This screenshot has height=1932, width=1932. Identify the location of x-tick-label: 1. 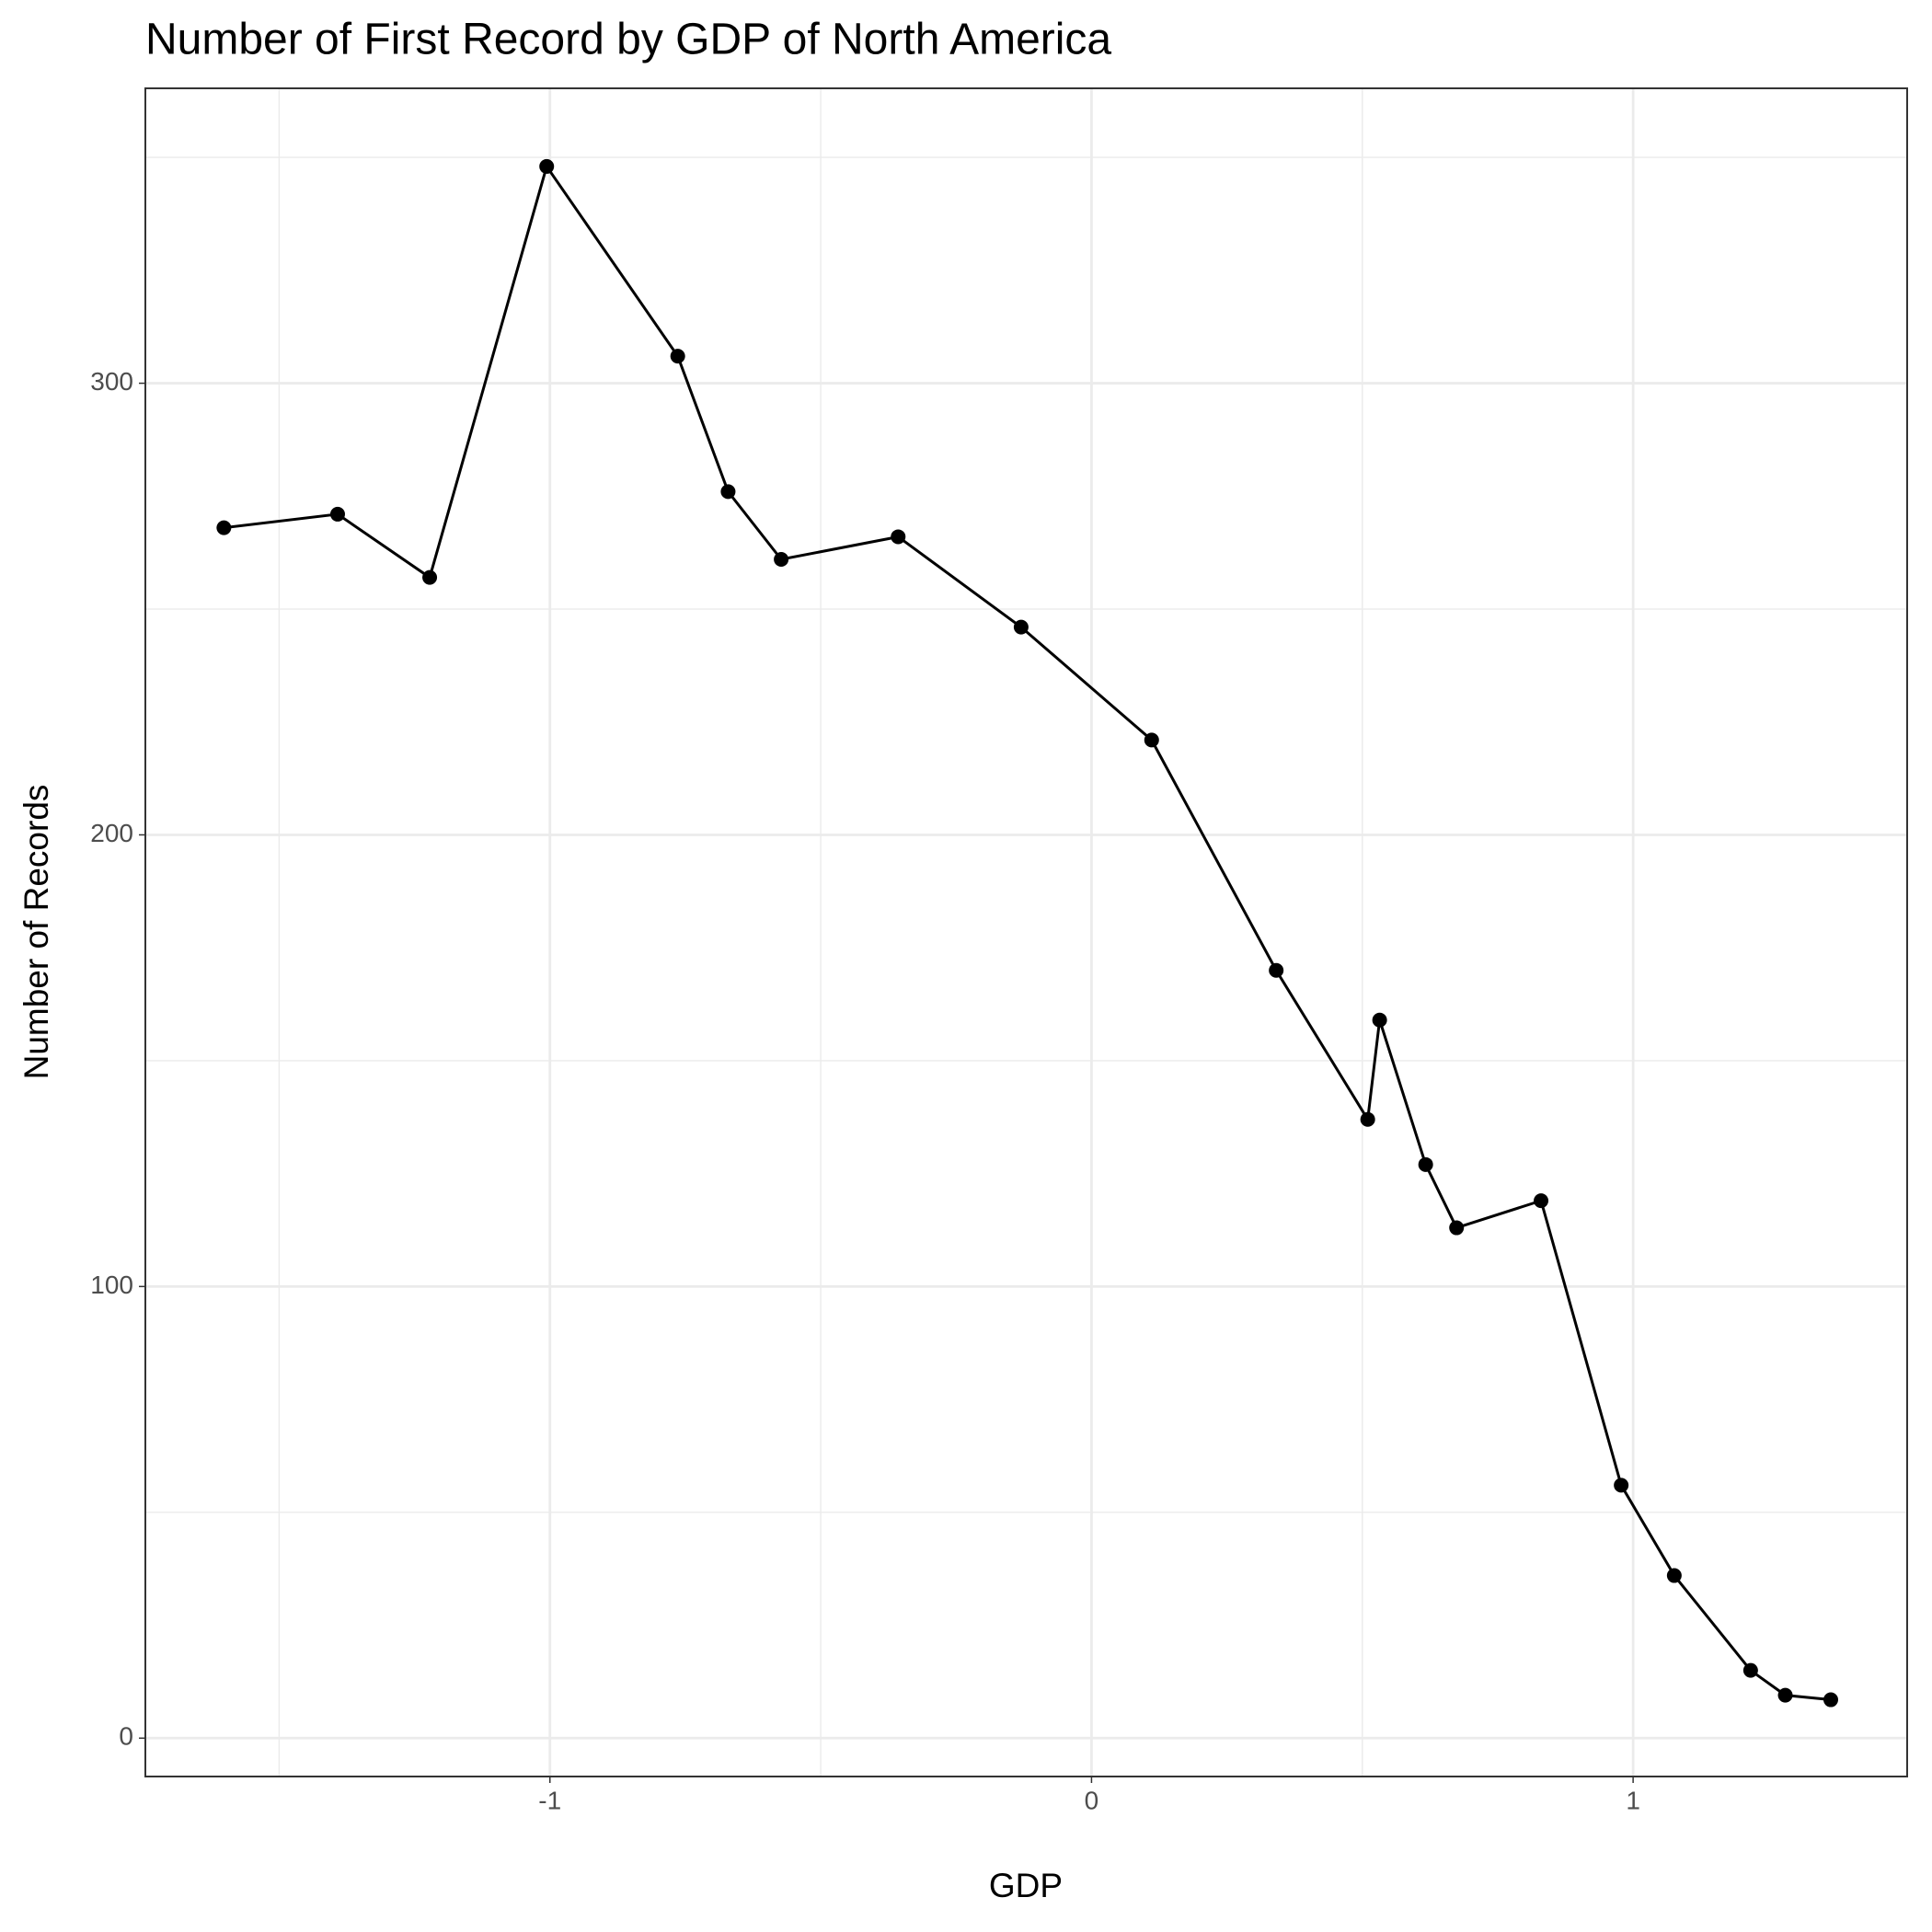
(1633, 1800).